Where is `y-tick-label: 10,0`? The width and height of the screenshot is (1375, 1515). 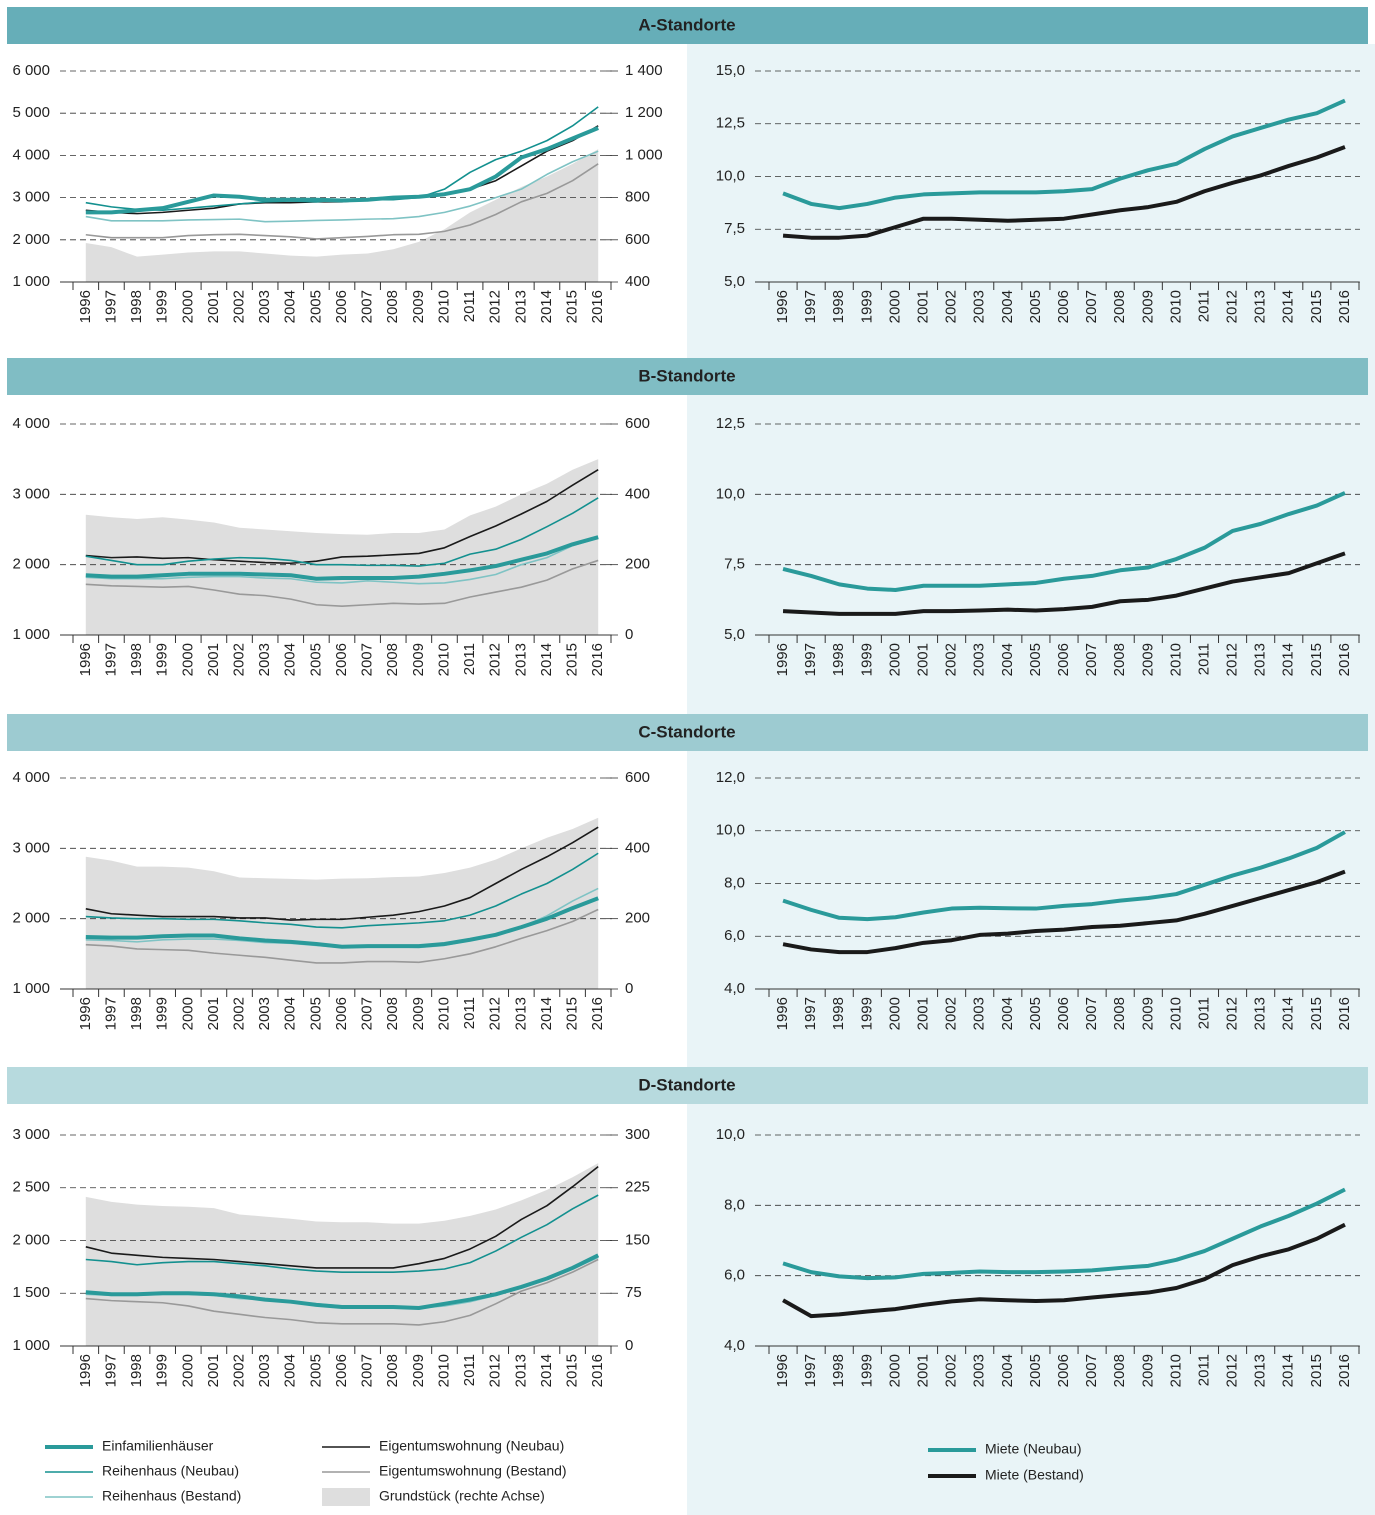 y-tick-label: 10,0 is located at coordinates (730, 830).